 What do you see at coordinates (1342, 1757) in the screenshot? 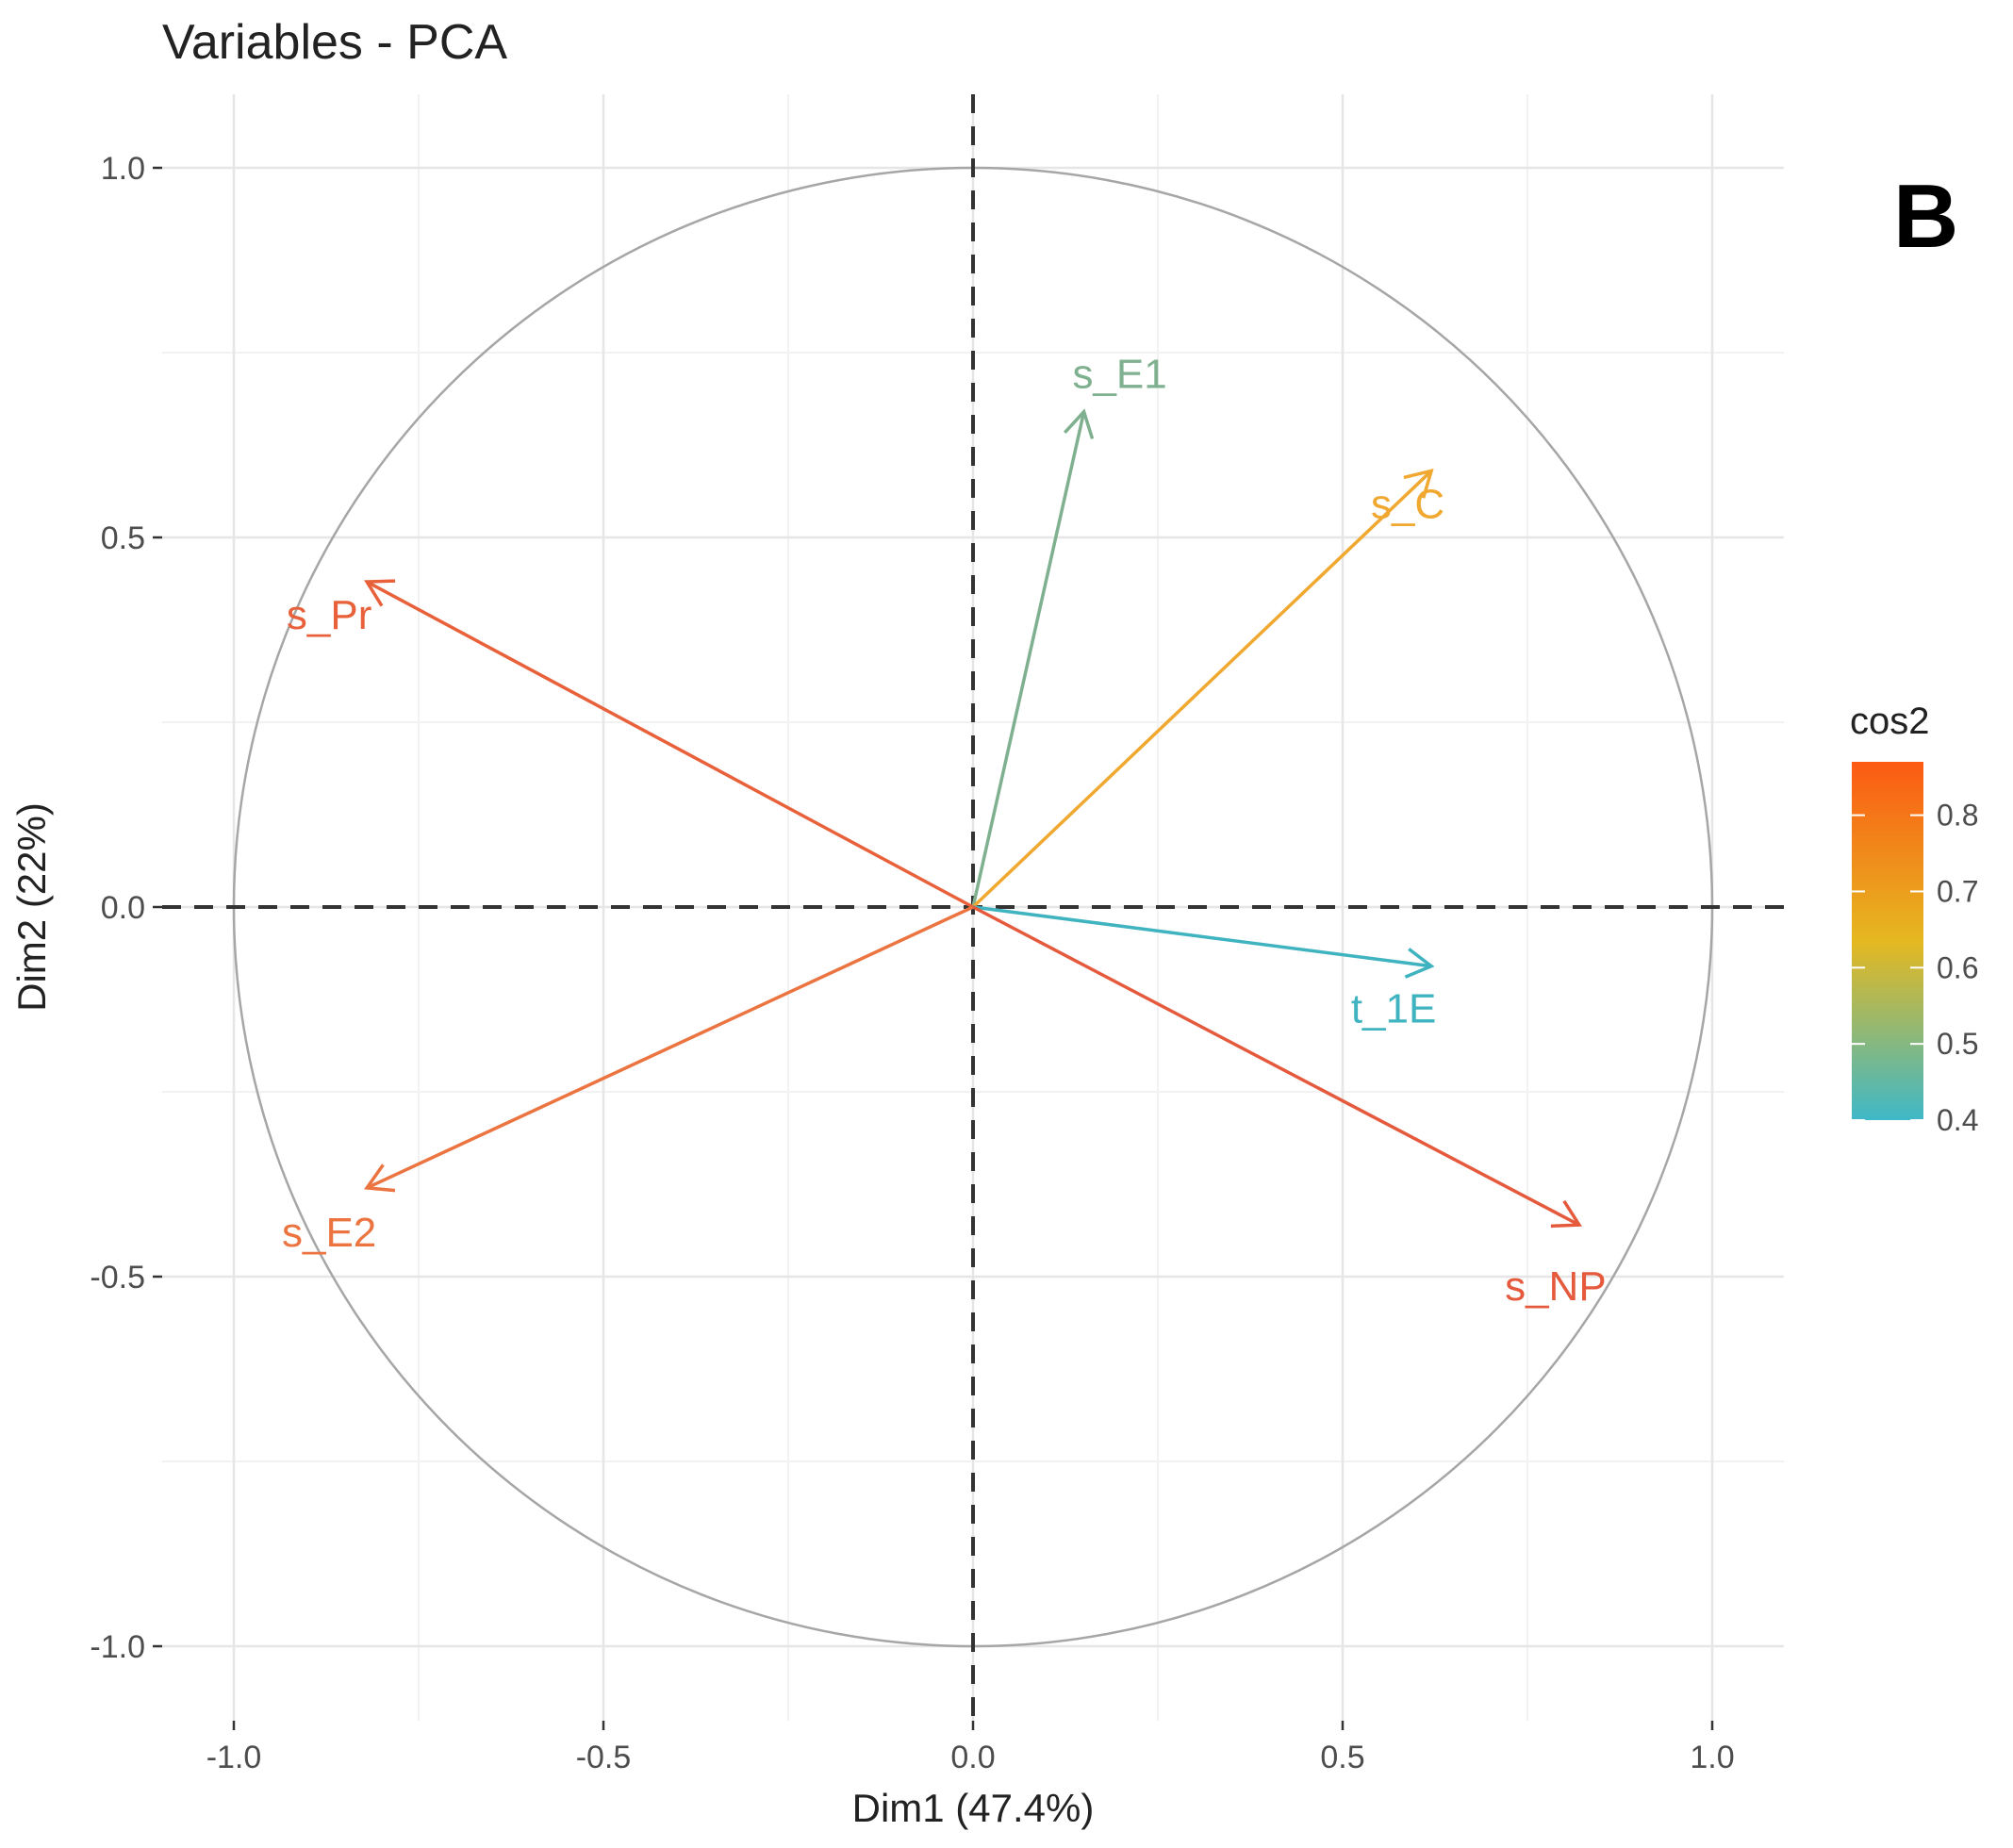
I see `x-tick-label: 0.5` at bounding box center [1342, 1757].